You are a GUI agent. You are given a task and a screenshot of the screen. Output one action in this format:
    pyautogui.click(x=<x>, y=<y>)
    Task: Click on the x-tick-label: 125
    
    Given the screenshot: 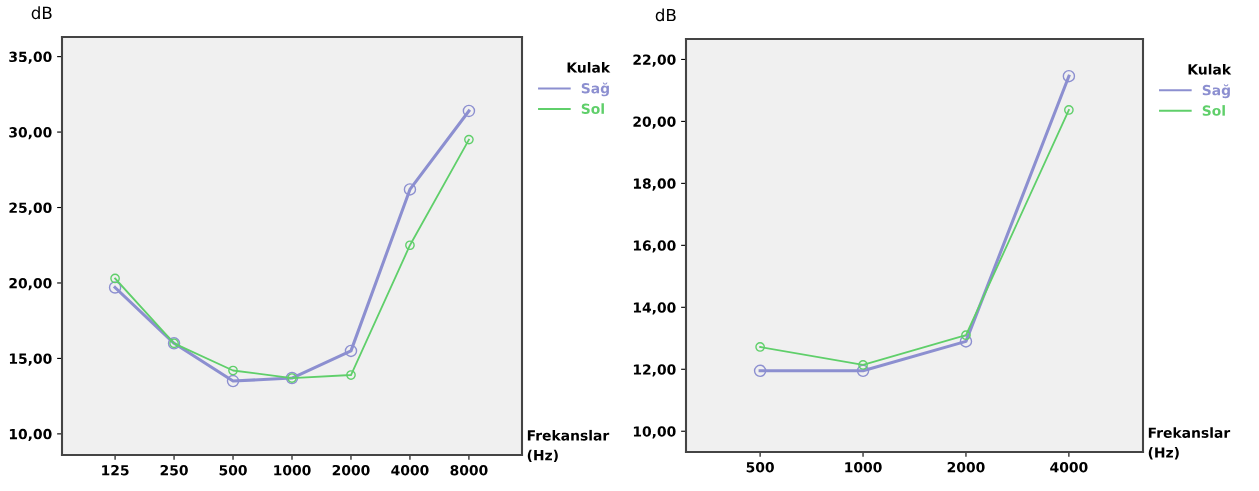 What is the action you would take?
    pyautogui.click(x=115, y=470)
    